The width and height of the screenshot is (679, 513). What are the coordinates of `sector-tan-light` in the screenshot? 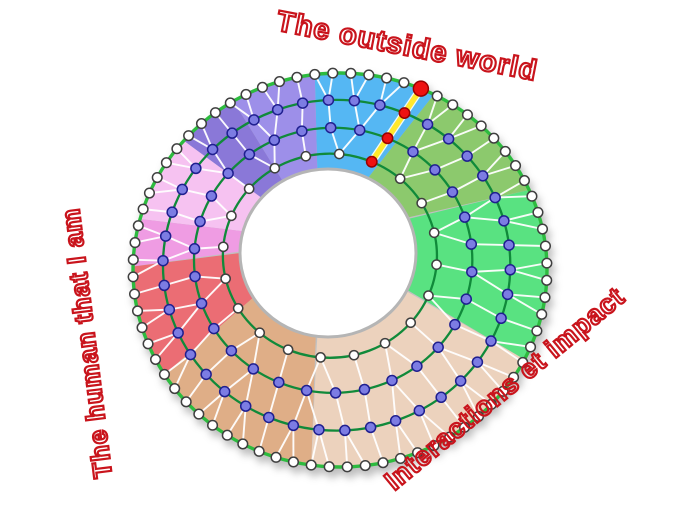 It's located at (418, 379).